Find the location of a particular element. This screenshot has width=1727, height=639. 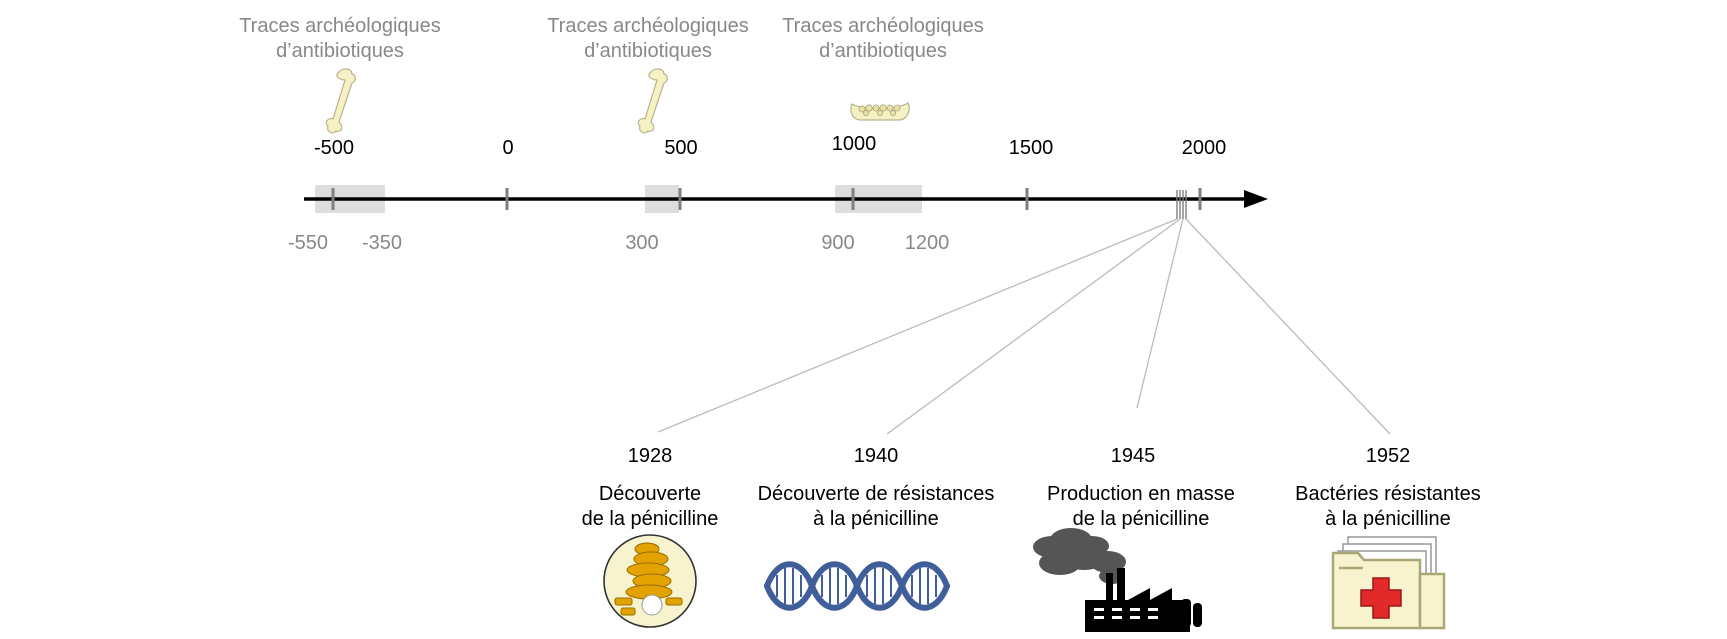

range-label: 1200 is located at coordinates (927, 243).